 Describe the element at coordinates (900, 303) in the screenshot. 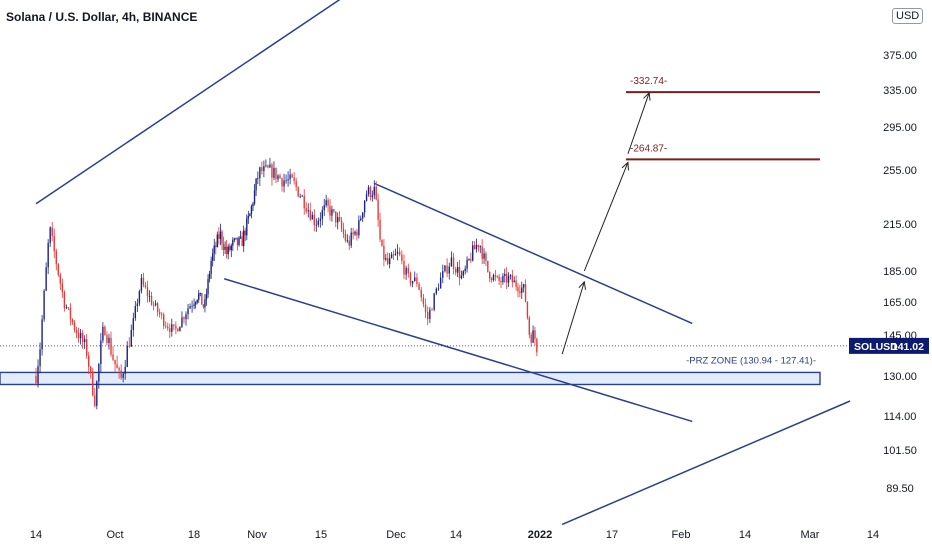

I see `price-tick-label: 165.00` at that location.